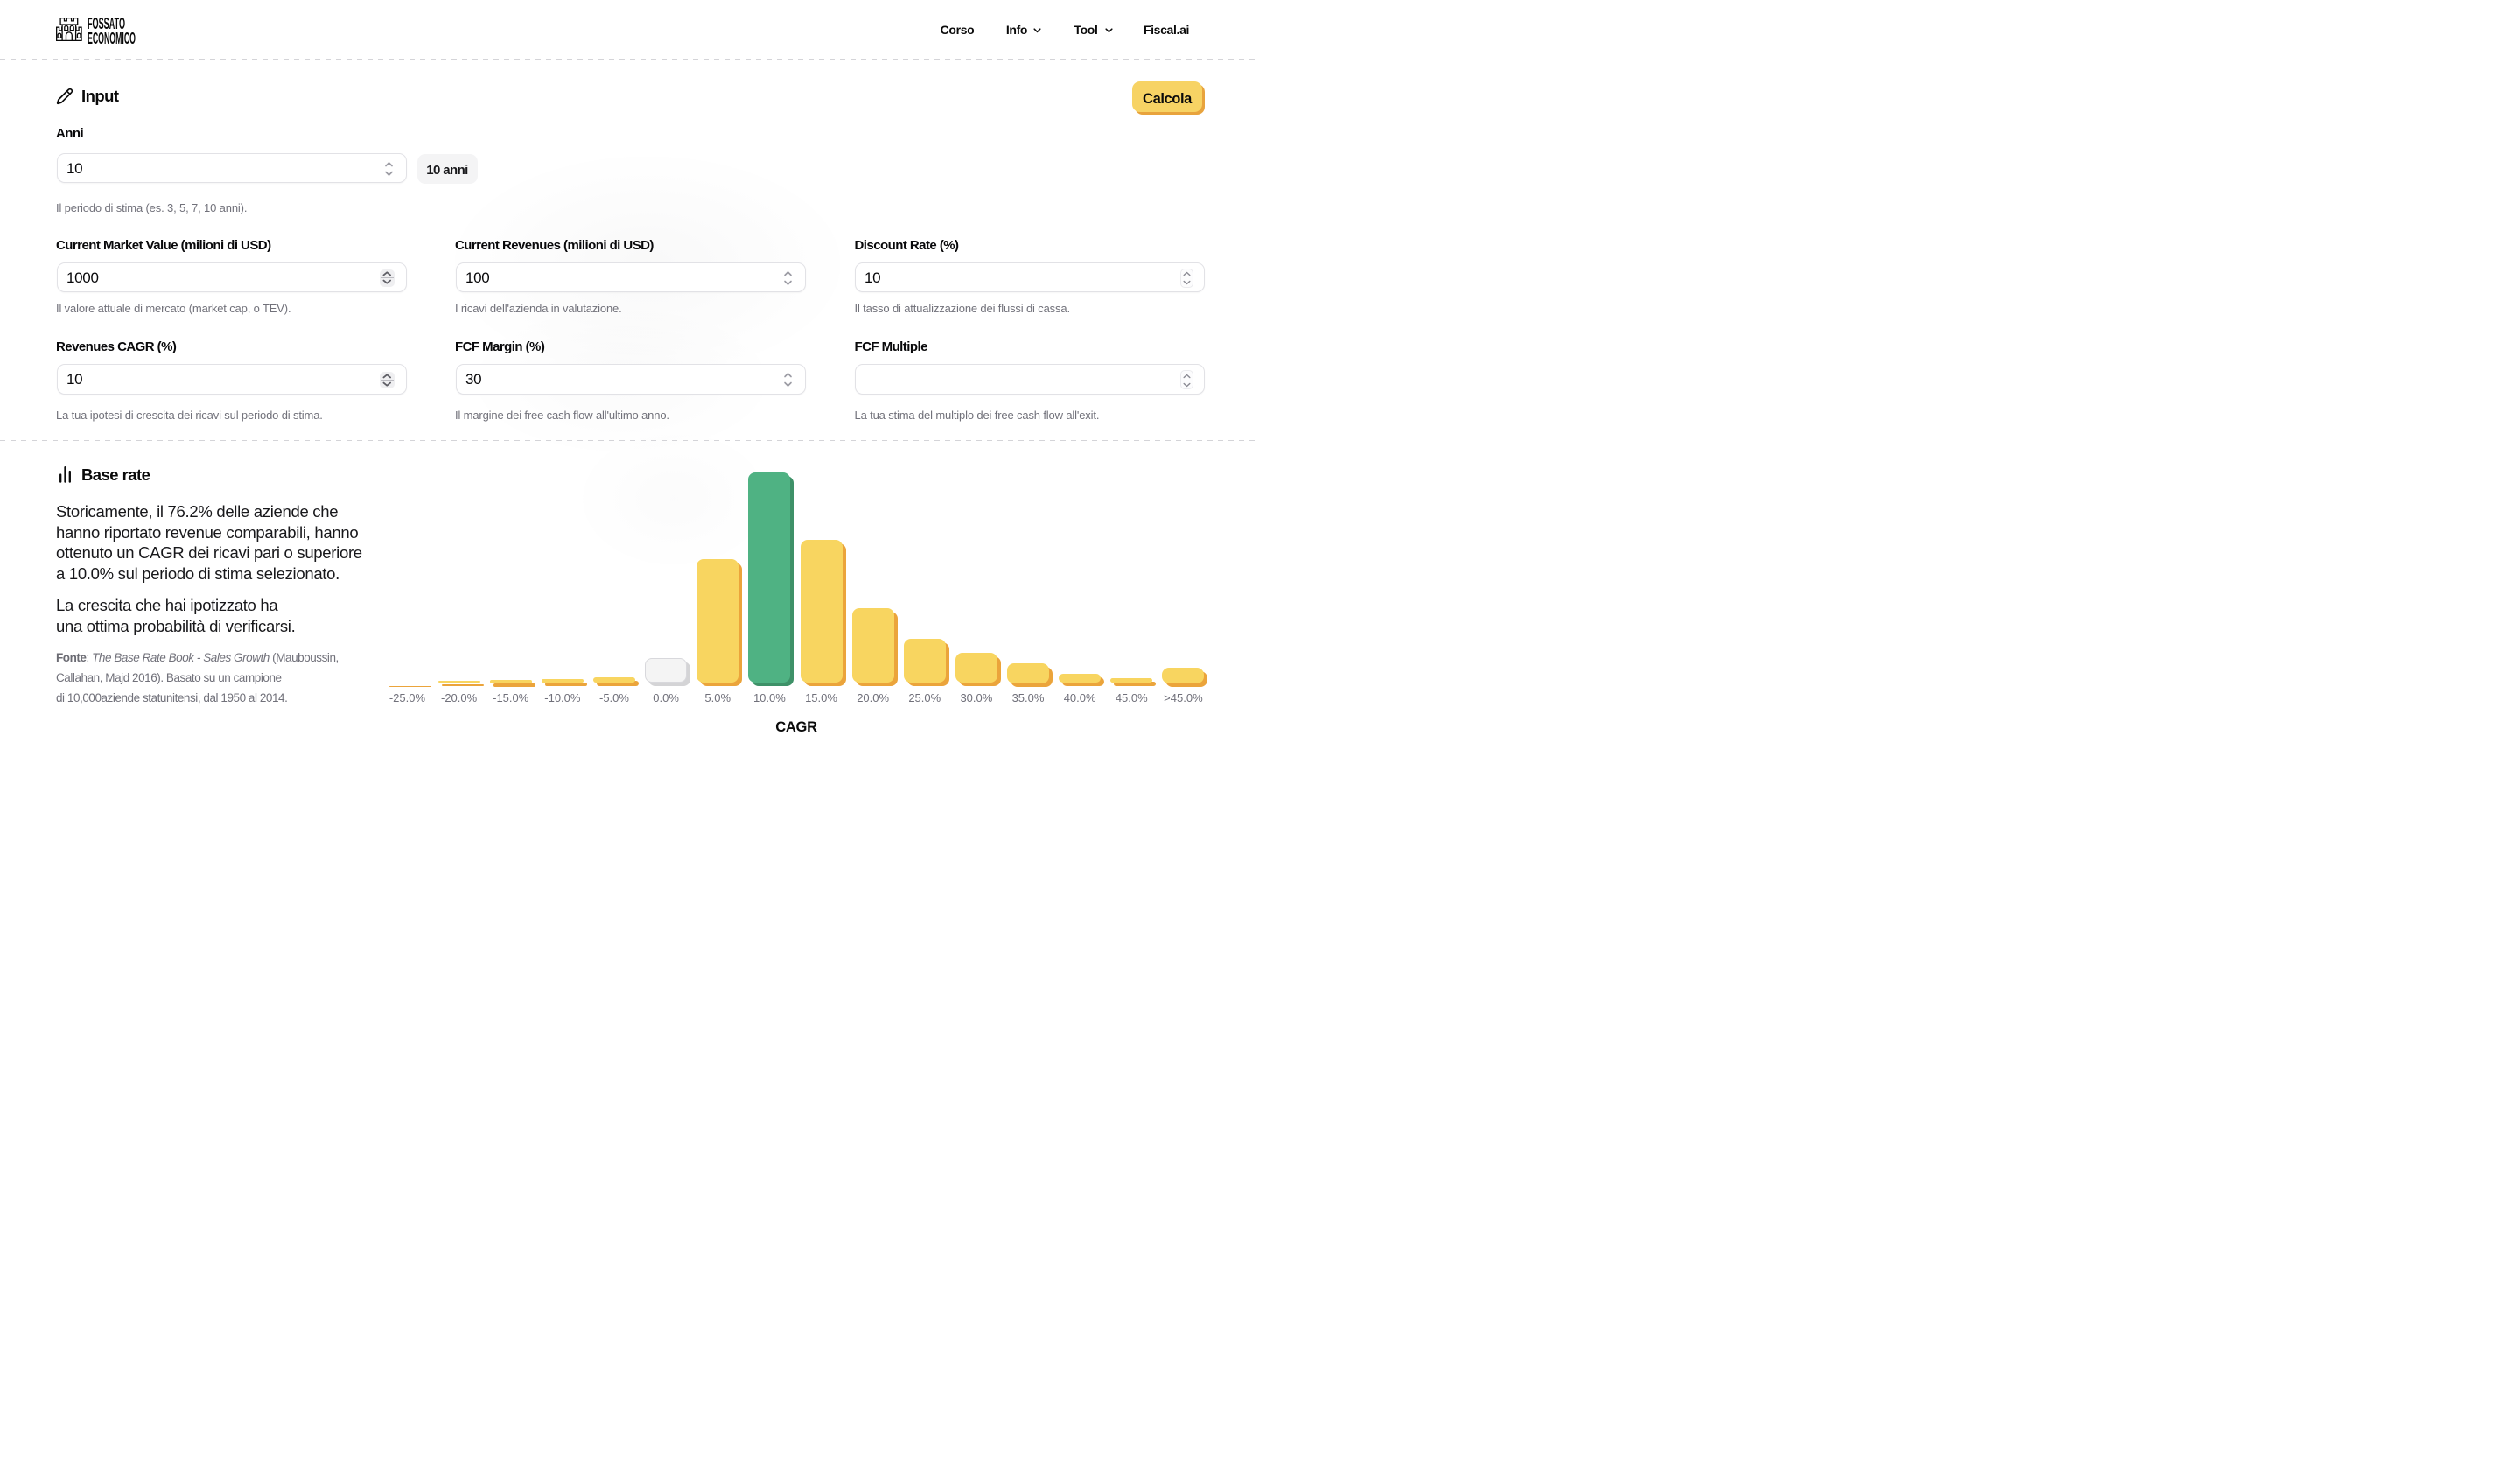  Describe the element at coordinates (112, 38) in the screenshot. I see `svg-text: ECONOMICO` at that location.